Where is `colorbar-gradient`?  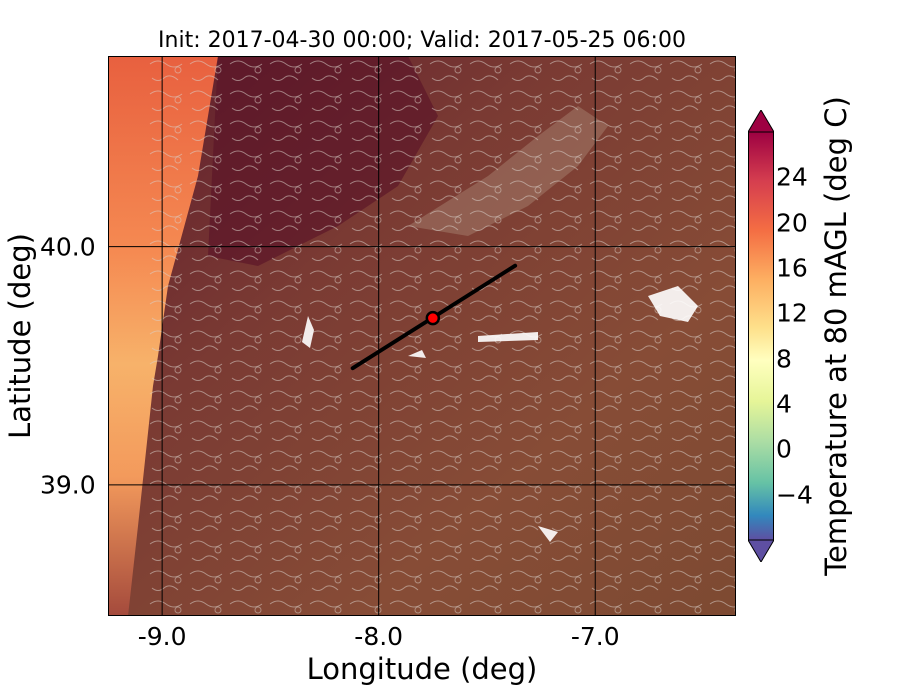
colorbar-gradient is located at coordinates (761, 336).